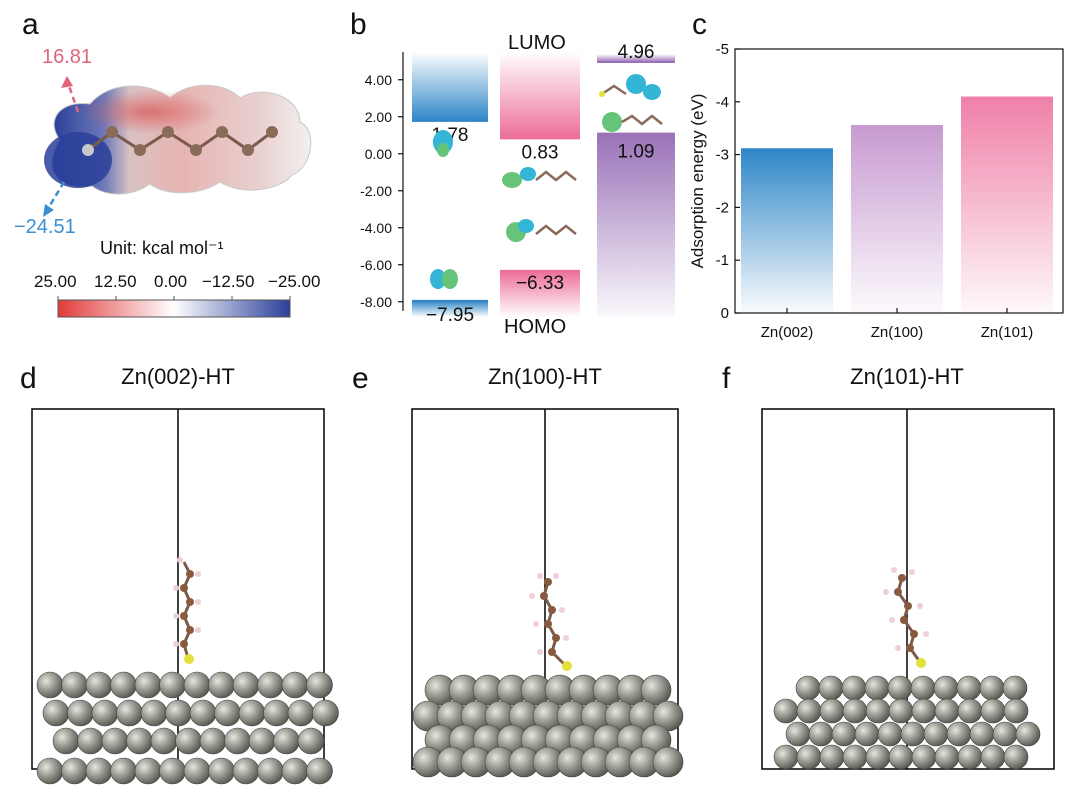  Describe the element at coordinates (787, 230) in the screenshot. I see `adsorption-bar` at that location.